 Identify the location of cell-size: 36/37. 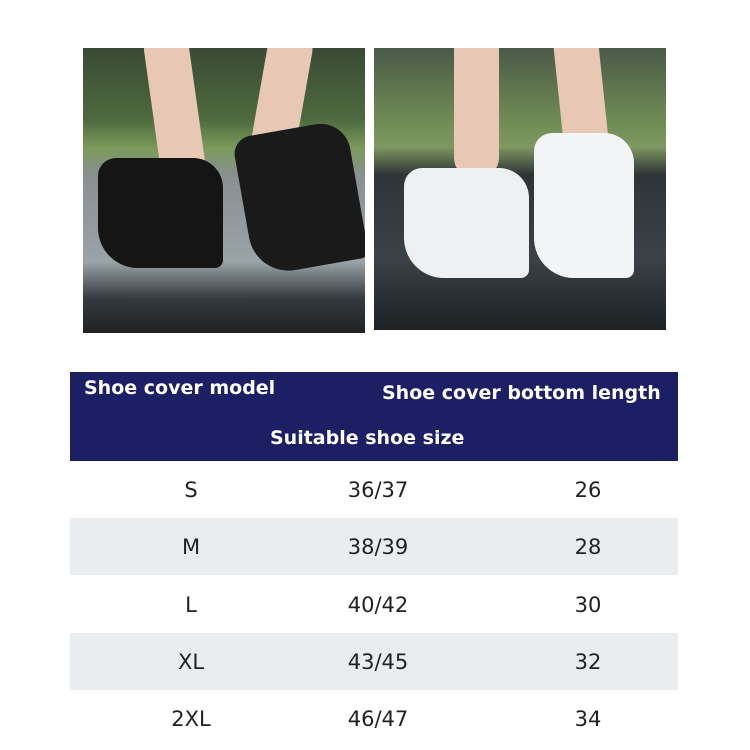
(378, 490).